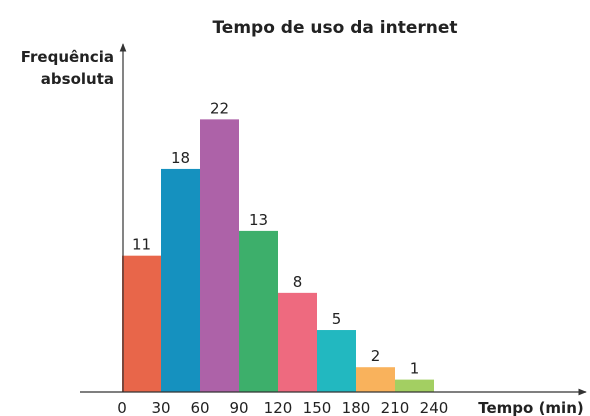 This screenshot has height=416, width=590. What do you see at coordinates (317, 407) in the screenshot?
I see `x-tick-label: 150` at bounding box center [317, 407].